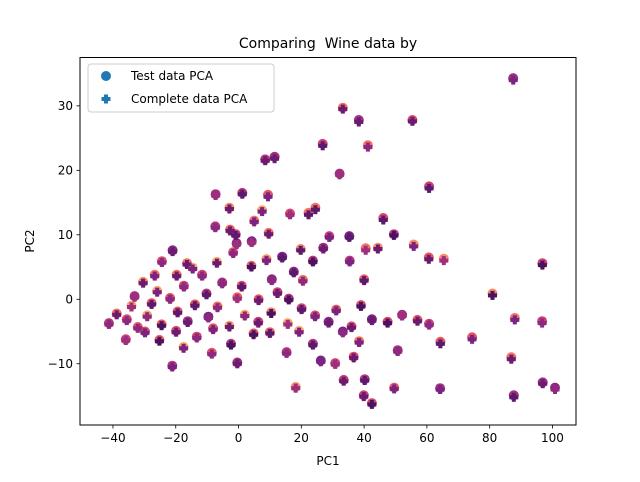  I want to click on y-tick-label: 10, so click(65, 235).